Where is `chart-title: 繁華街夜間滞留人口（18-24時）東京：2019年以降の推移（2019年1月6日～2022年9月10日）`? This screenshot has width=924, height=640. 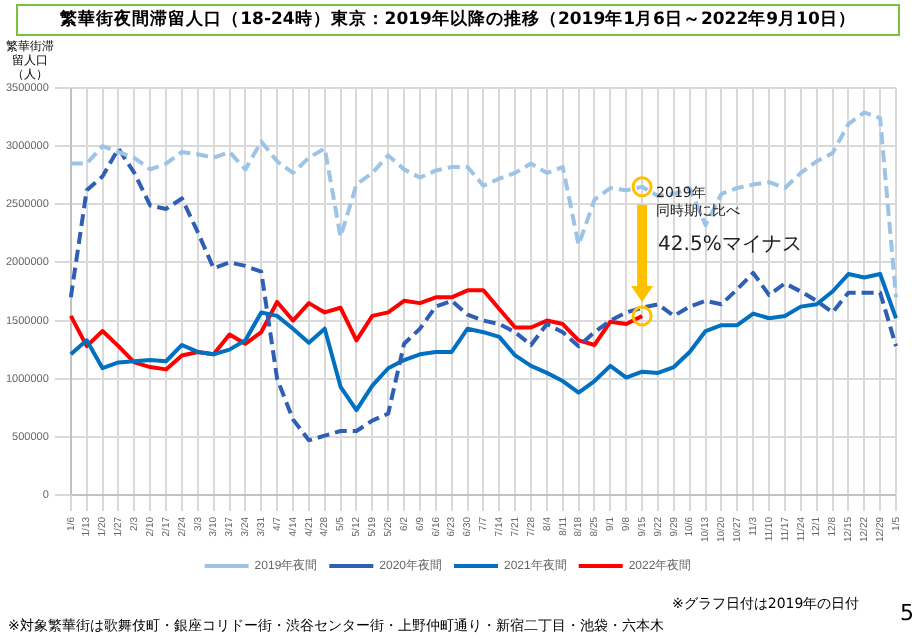 chart-title: 繁華街夜間滞留人口（18-24時）東京：2019年以降の推移（2019年1月6日～2022年9月10日） is located at coordinates (458, 20).